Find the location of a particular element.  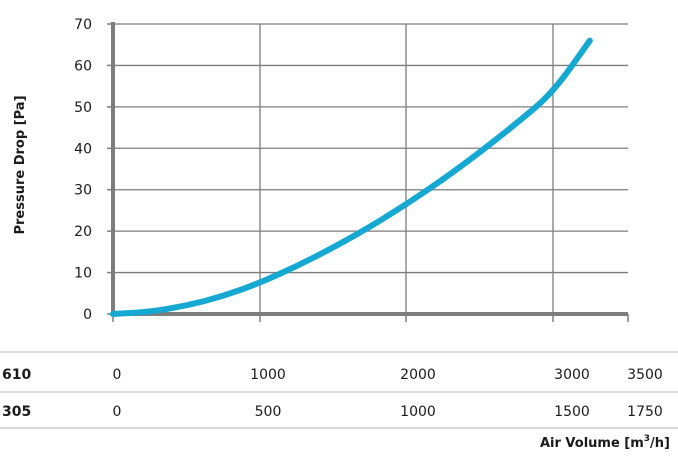

y-tick-label: 40 is located at coordinates (83, 149).